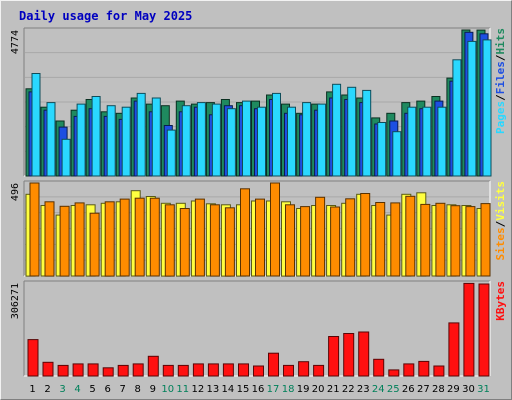 The width and height of the screenshot is (512, 400). What do you see at coordinates (500, 77) in the screenshot?
I see `legend-files: Files` at bounding box center [500, 77].